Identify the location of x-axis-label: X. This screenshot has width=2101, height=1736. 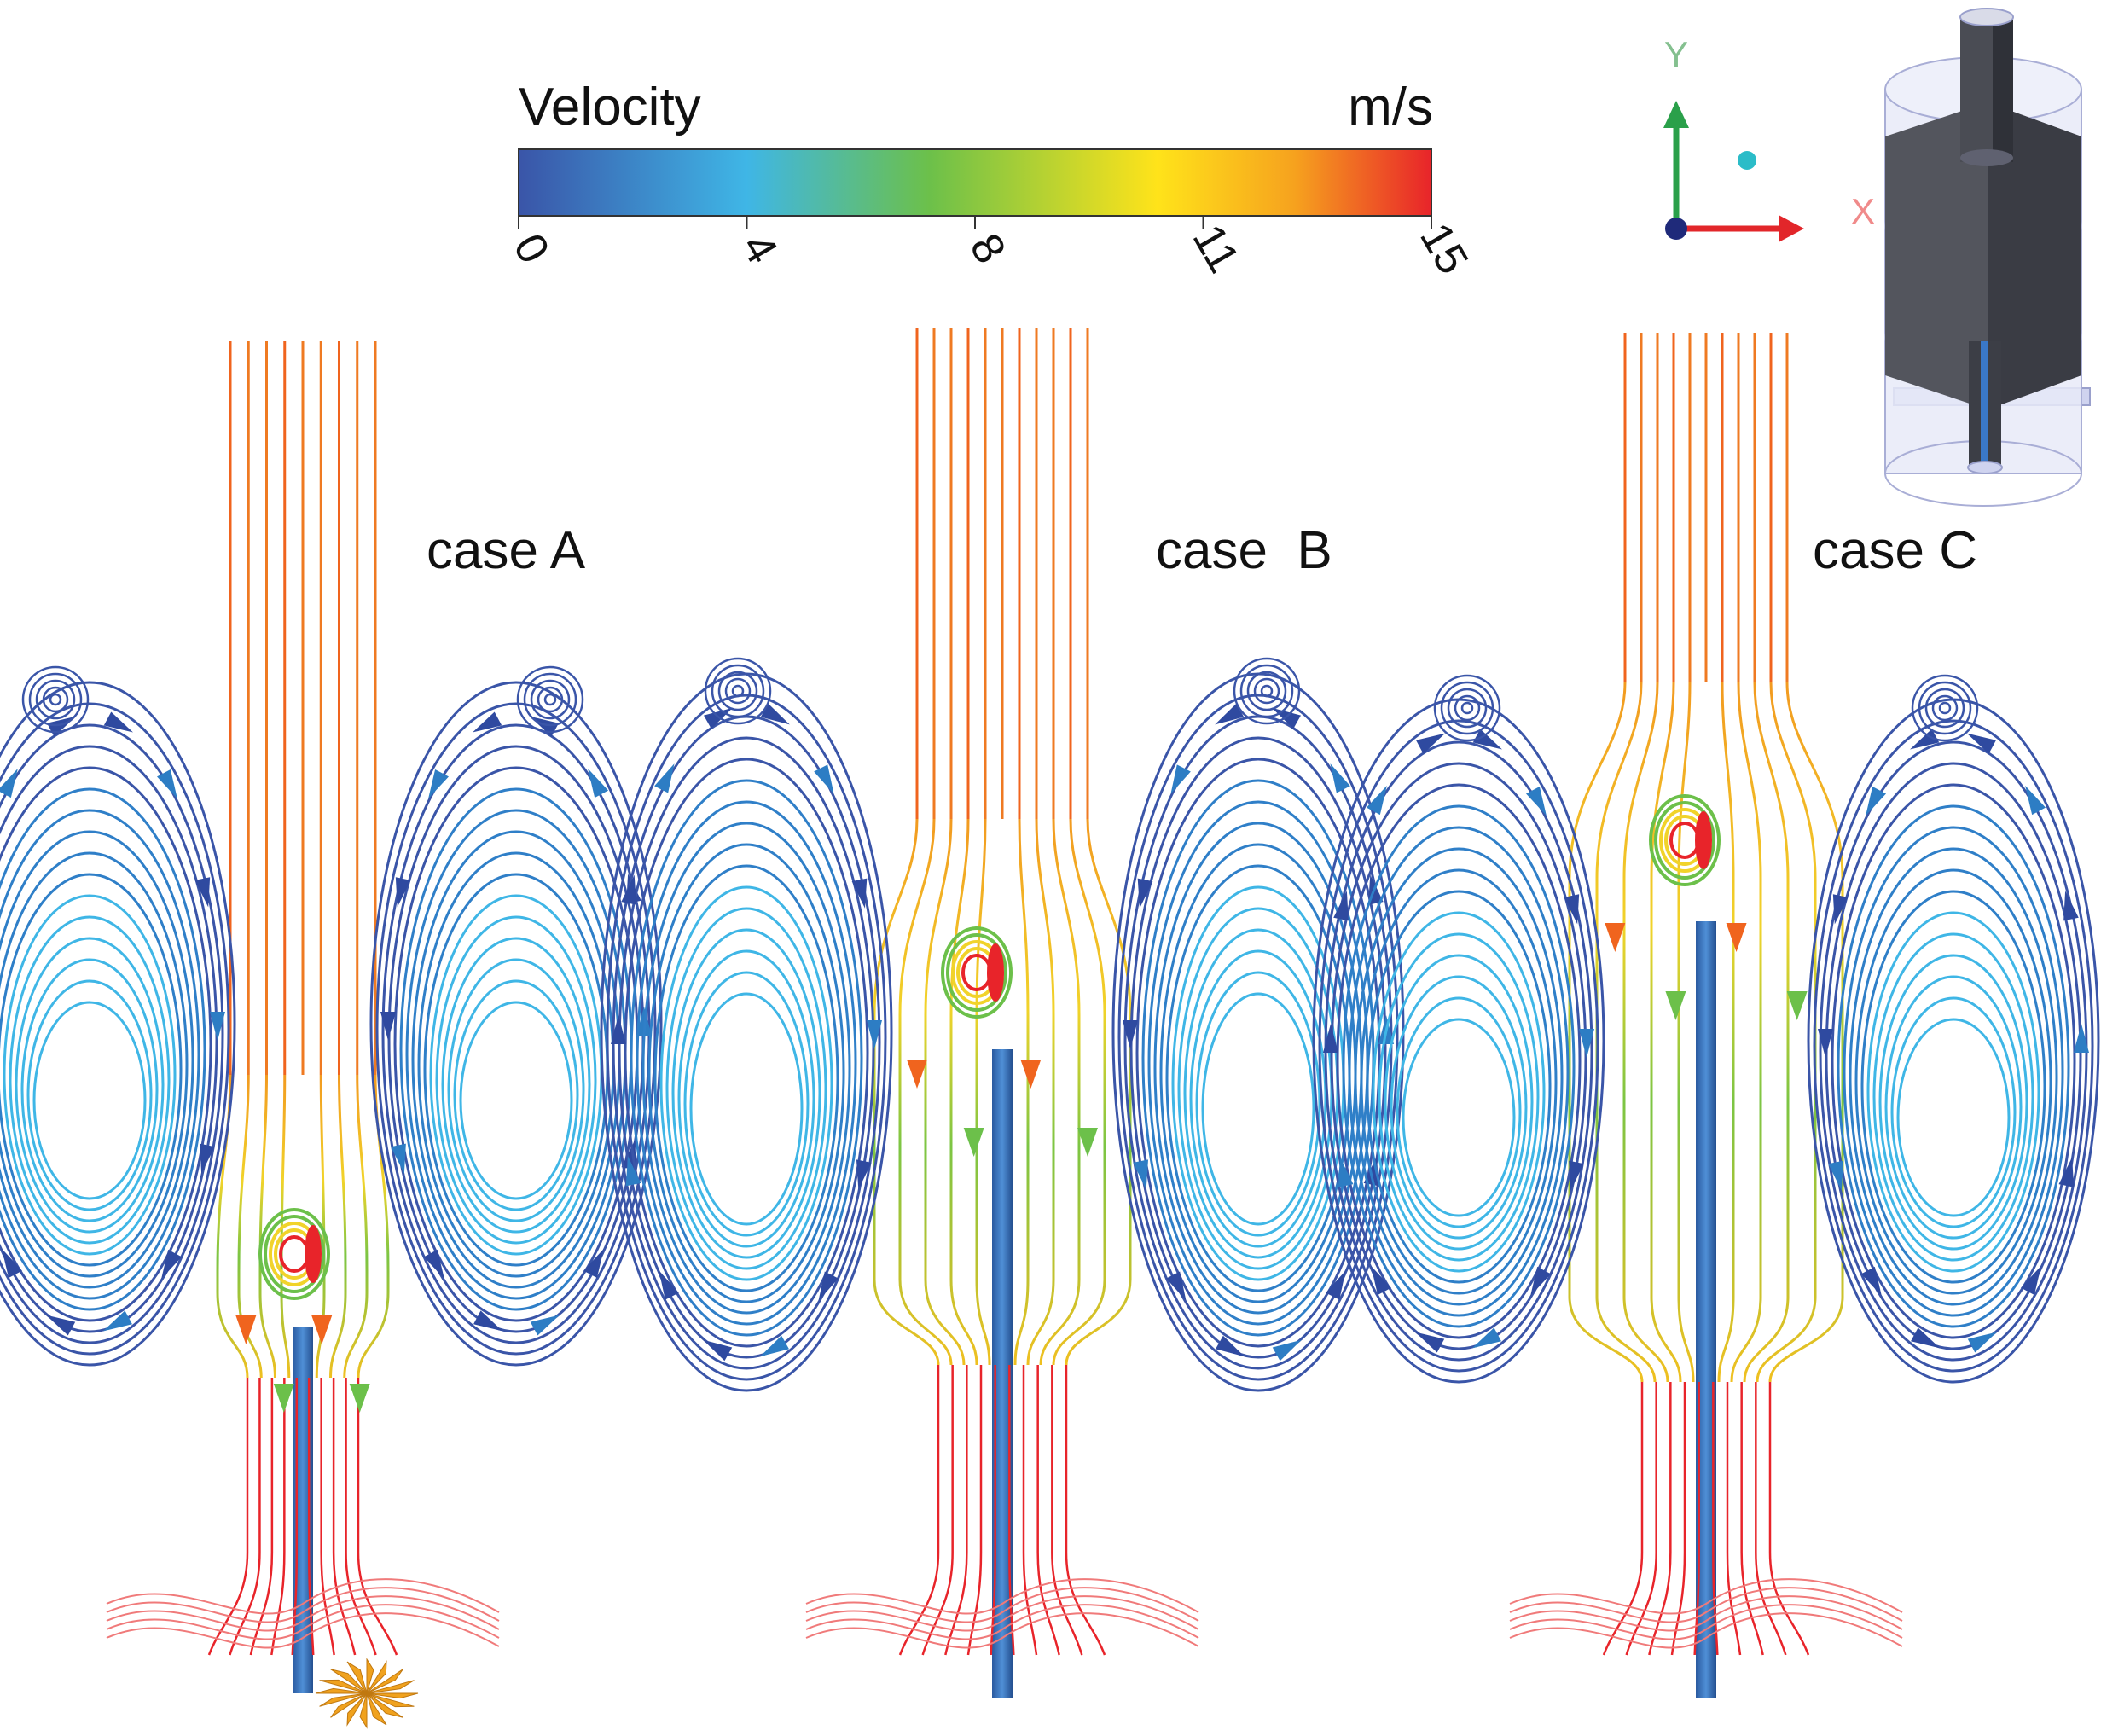
(1863, 211).